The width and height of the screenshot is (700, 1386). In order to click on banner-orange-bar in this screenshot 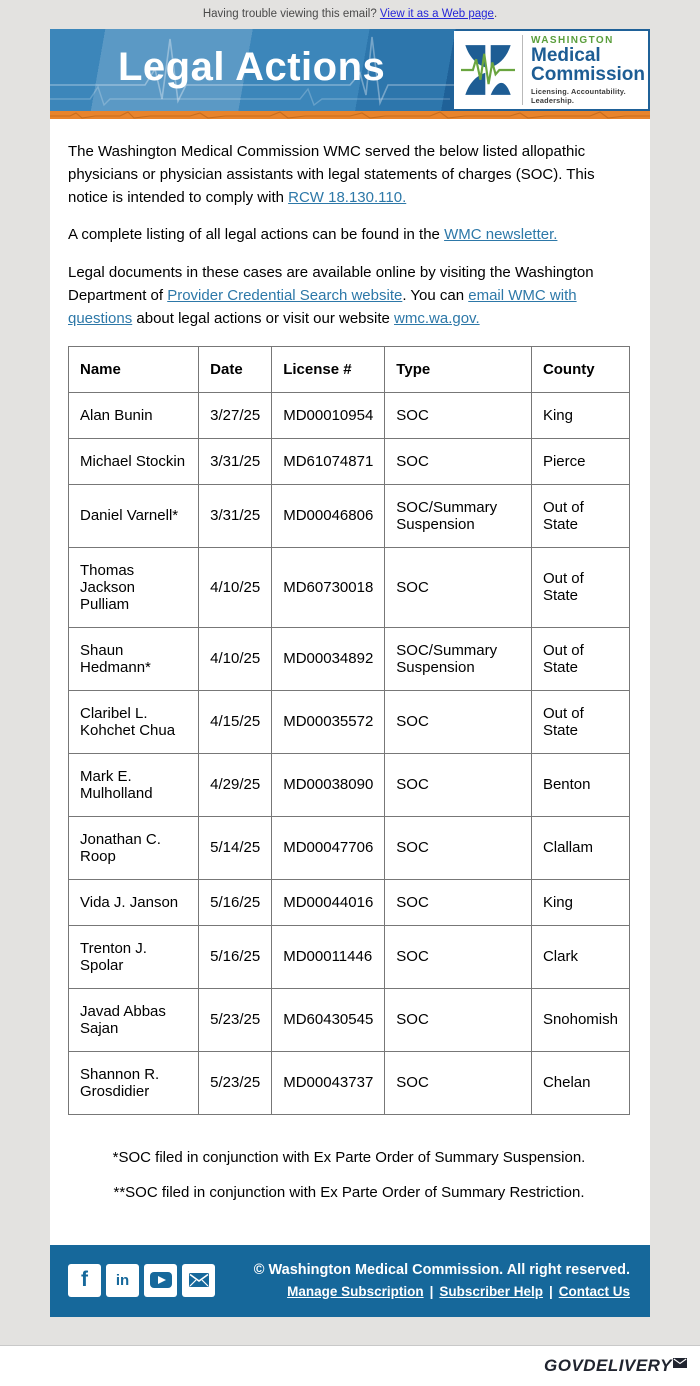, I will do `click(350, 115)`.